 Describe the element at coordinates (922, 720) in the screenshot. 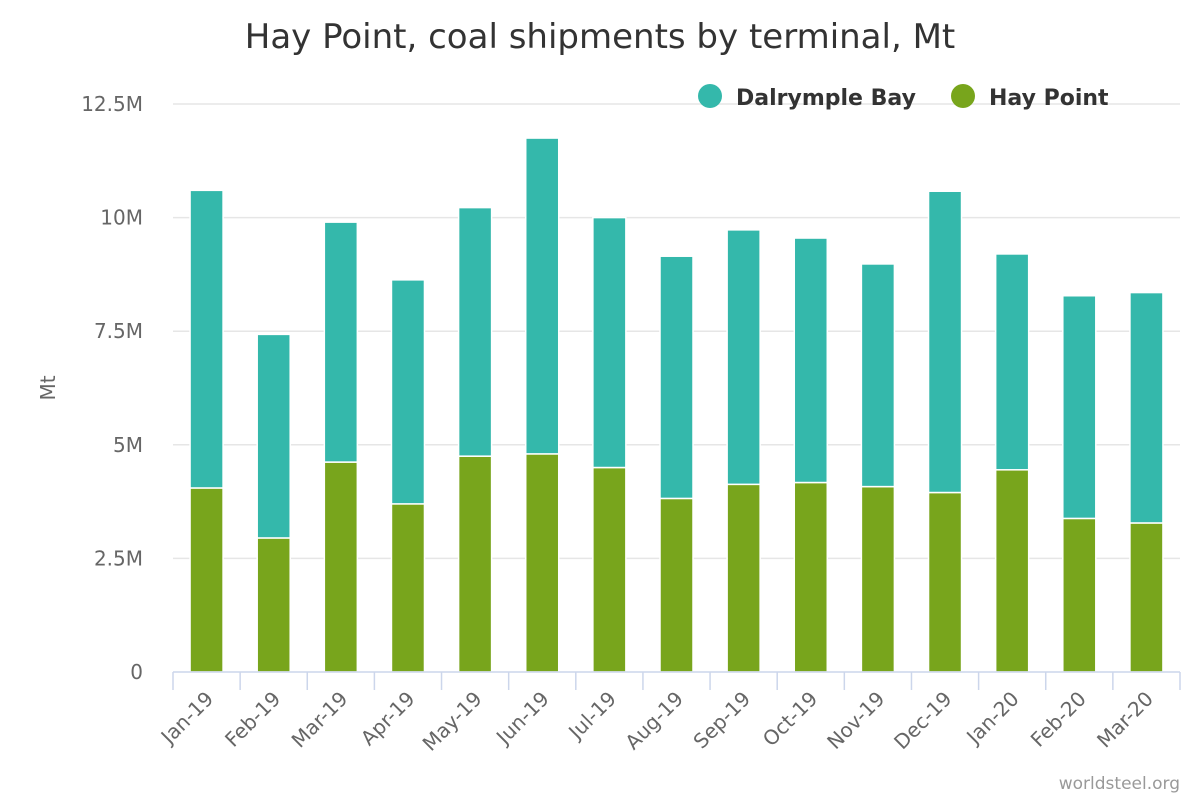

I see `x-tick-label: Dec-19` at that location.